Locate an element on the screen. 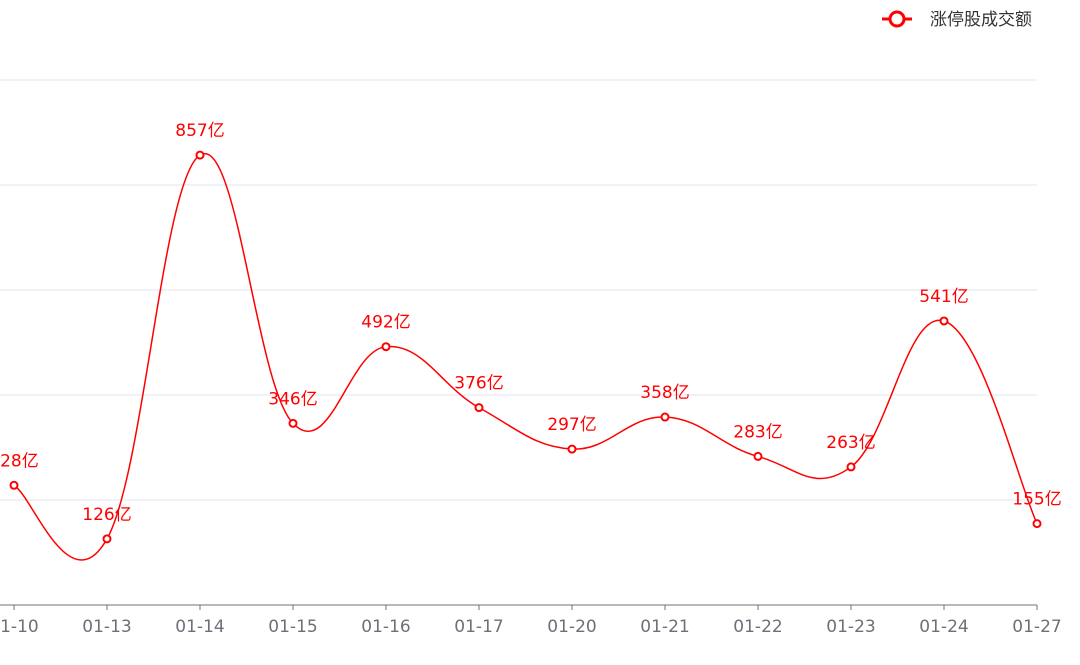 Image resolution: width=1080 pixels, height=665 pixels. data-label: 358亿 is located at coordinates (664, 393).